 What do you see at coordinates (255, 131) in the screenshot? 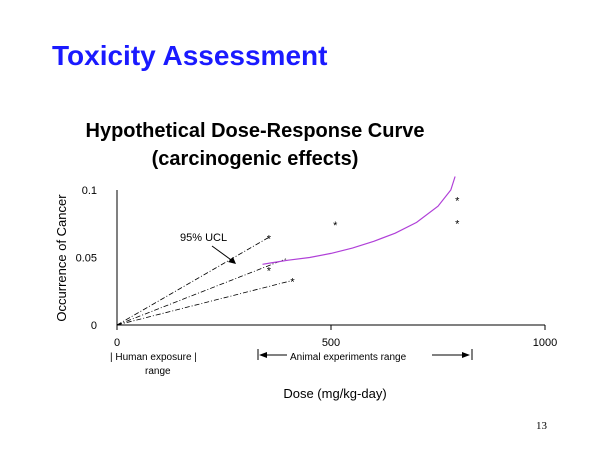
I see `chart-title: Hypothetical Dose-Response Curve` at bounding box center [255, 131].